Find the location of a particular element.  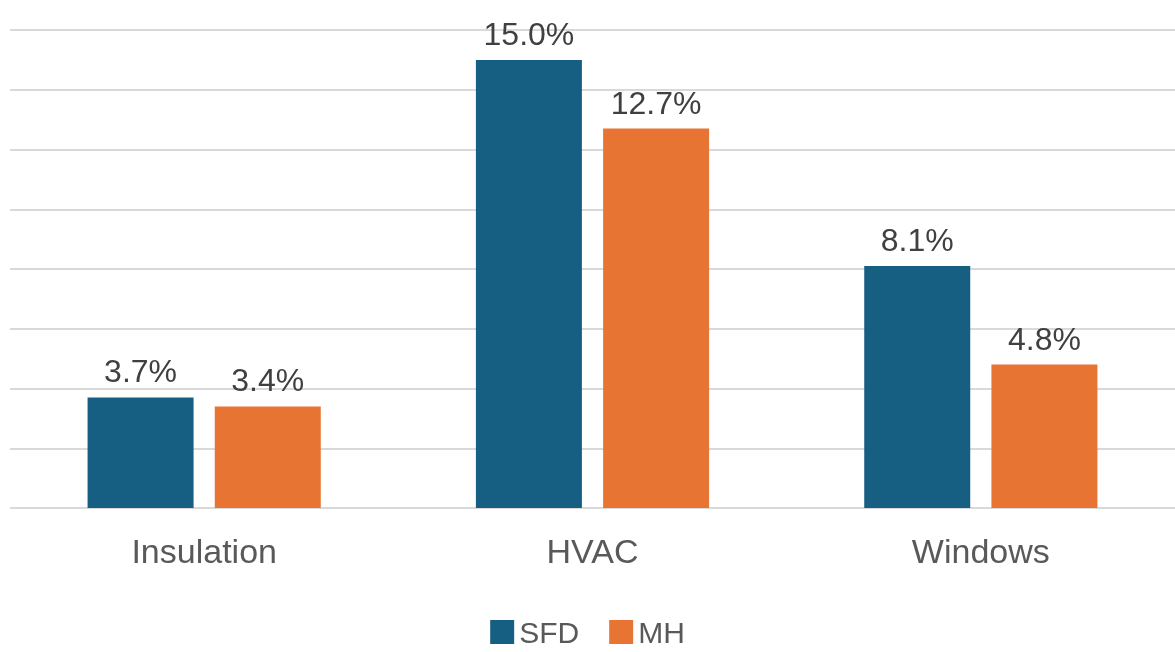

x-tick-label: Windows is located at coordinates (980, 551).